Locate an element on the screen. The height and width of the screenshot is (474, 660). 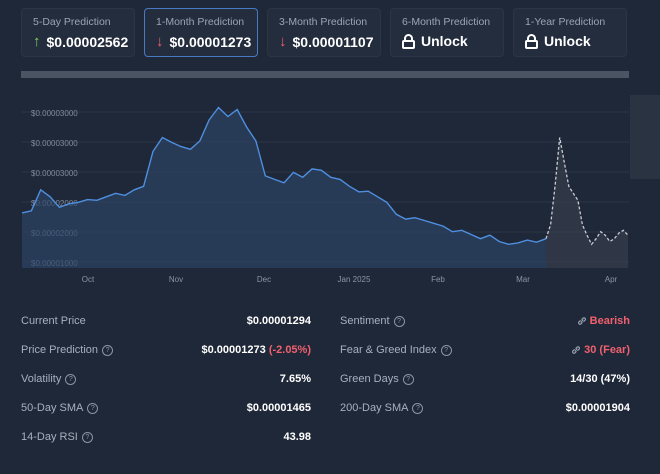
scrollbar-thumb is located at coordinates (325, 74).